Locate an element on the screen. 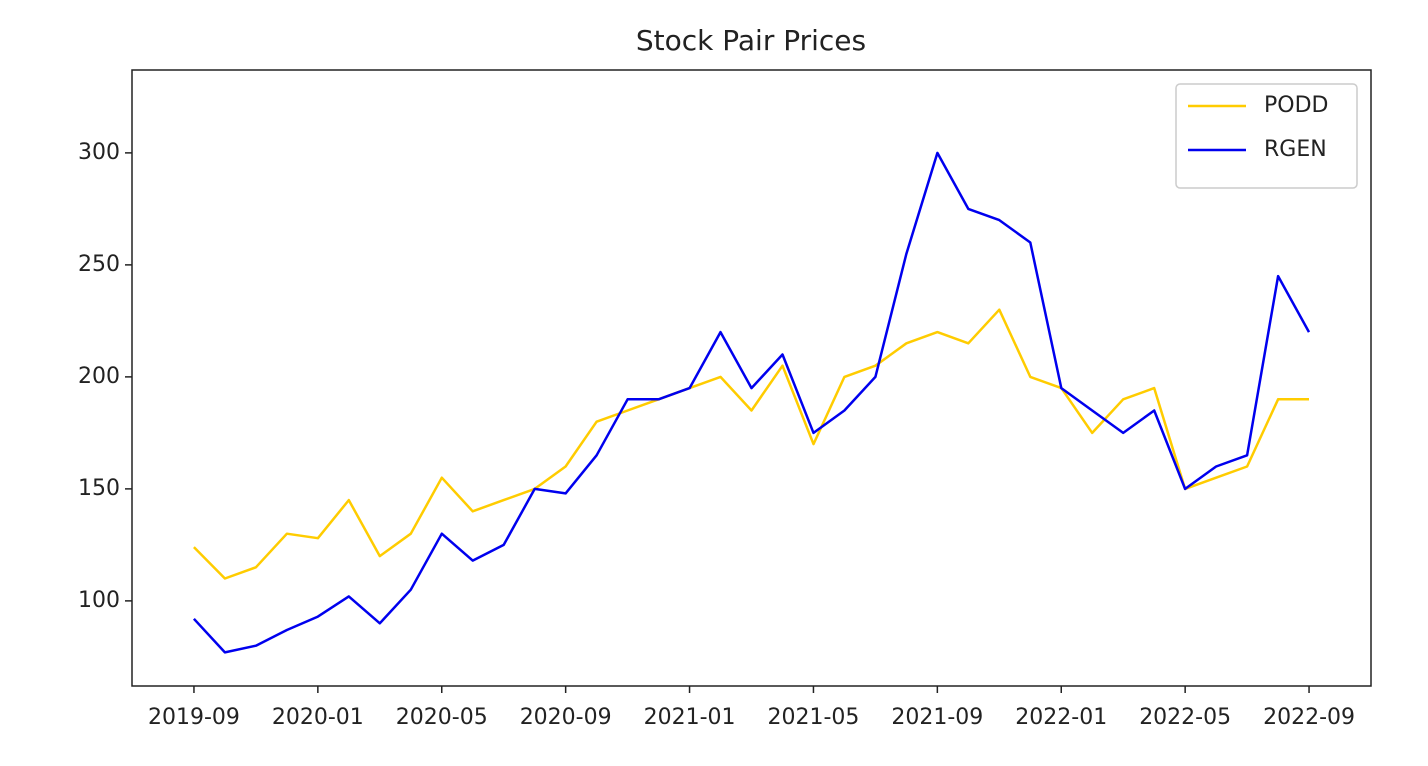  legend-box is located at coordinates (1266, 136).